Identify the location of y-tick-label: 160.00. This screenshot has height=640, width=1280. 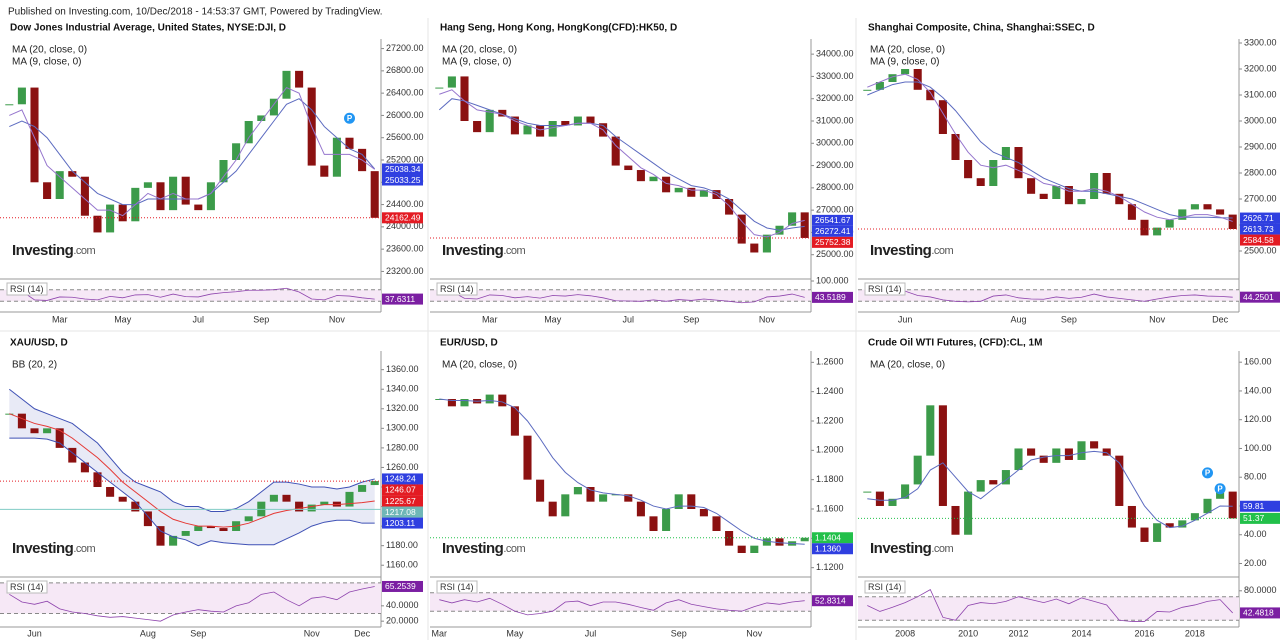
(1258, 362).